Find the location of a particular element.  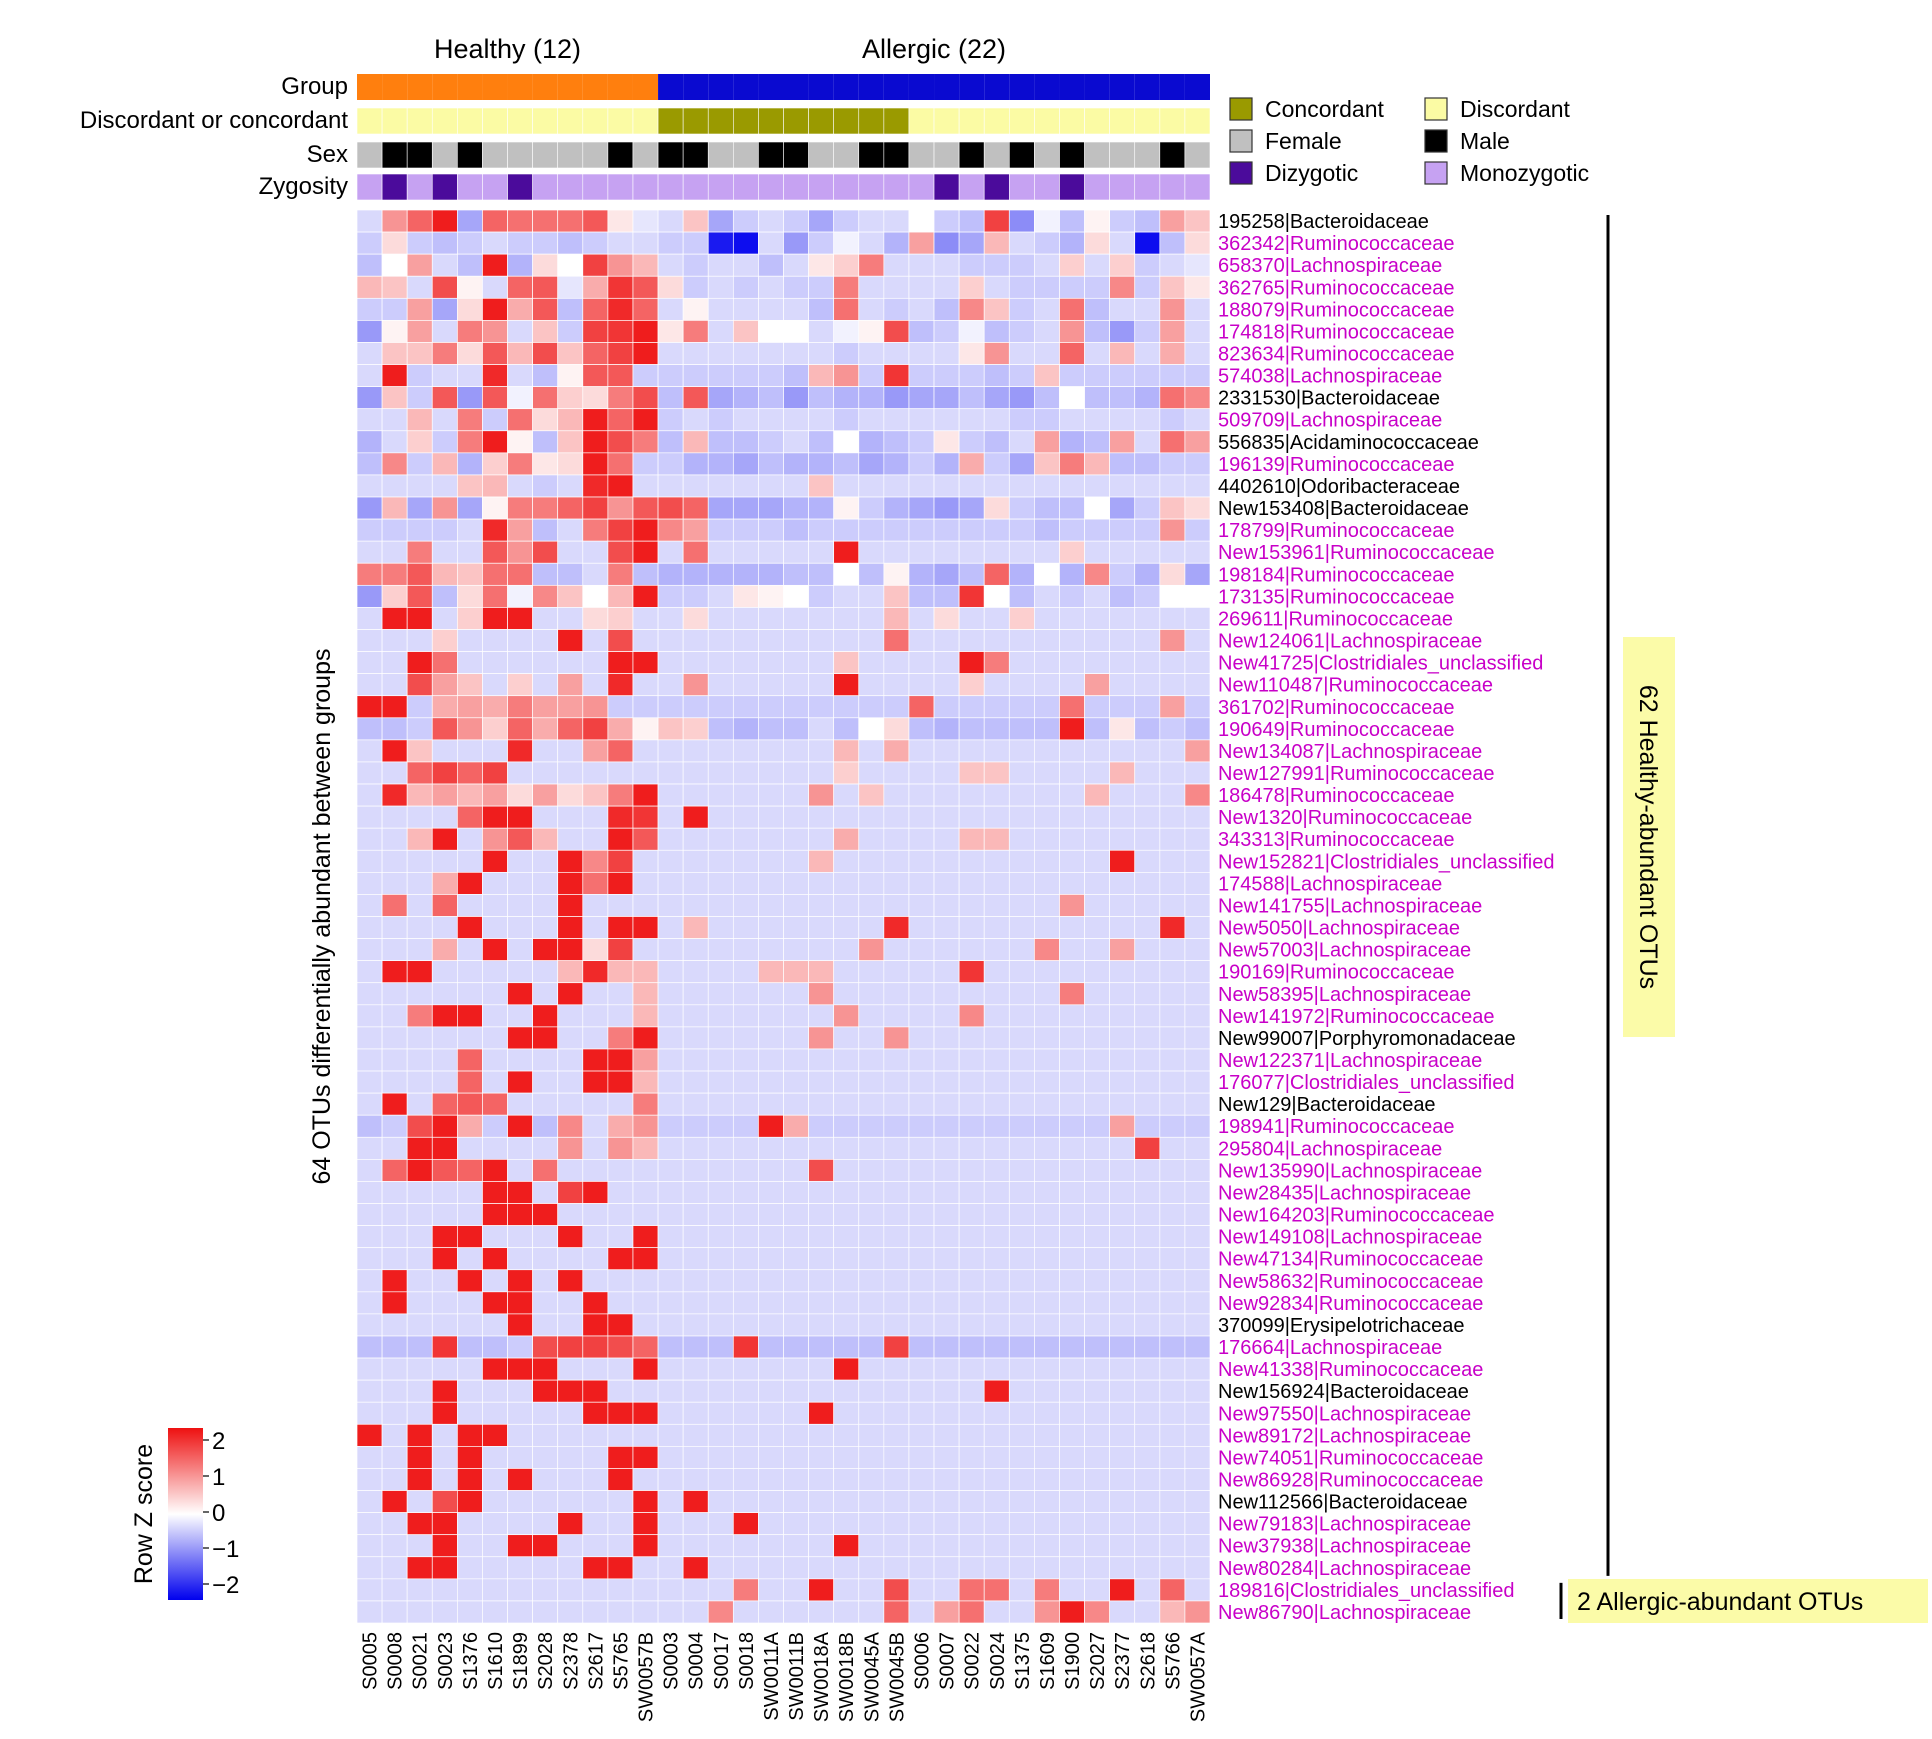

row-label: New152821|Clostridiales_unclassified is located at coordinates (1386, 862).